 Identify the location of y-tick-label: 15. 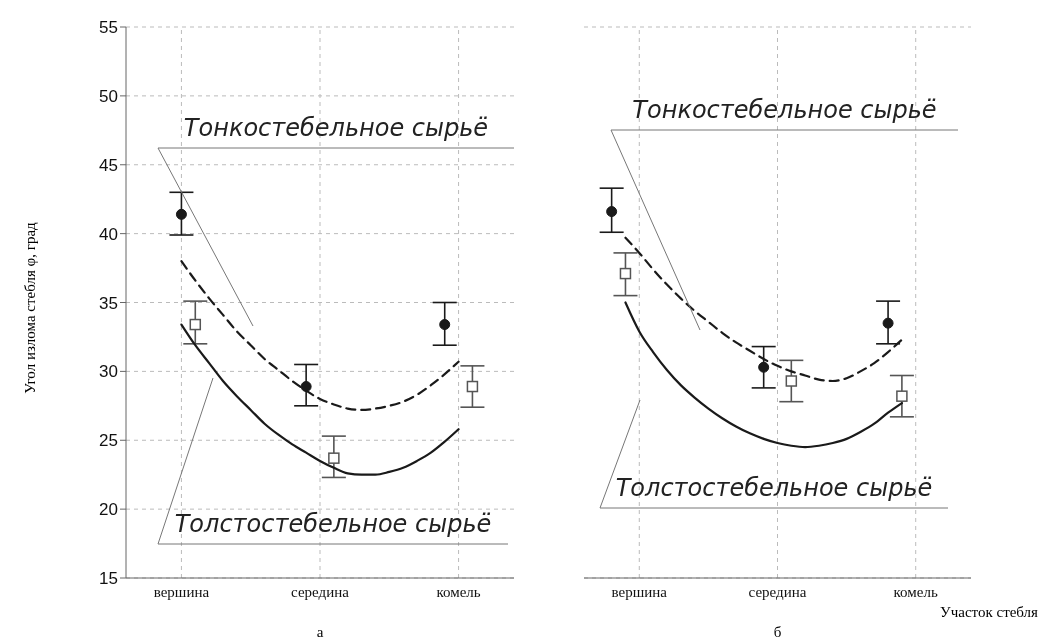
(108, 579).